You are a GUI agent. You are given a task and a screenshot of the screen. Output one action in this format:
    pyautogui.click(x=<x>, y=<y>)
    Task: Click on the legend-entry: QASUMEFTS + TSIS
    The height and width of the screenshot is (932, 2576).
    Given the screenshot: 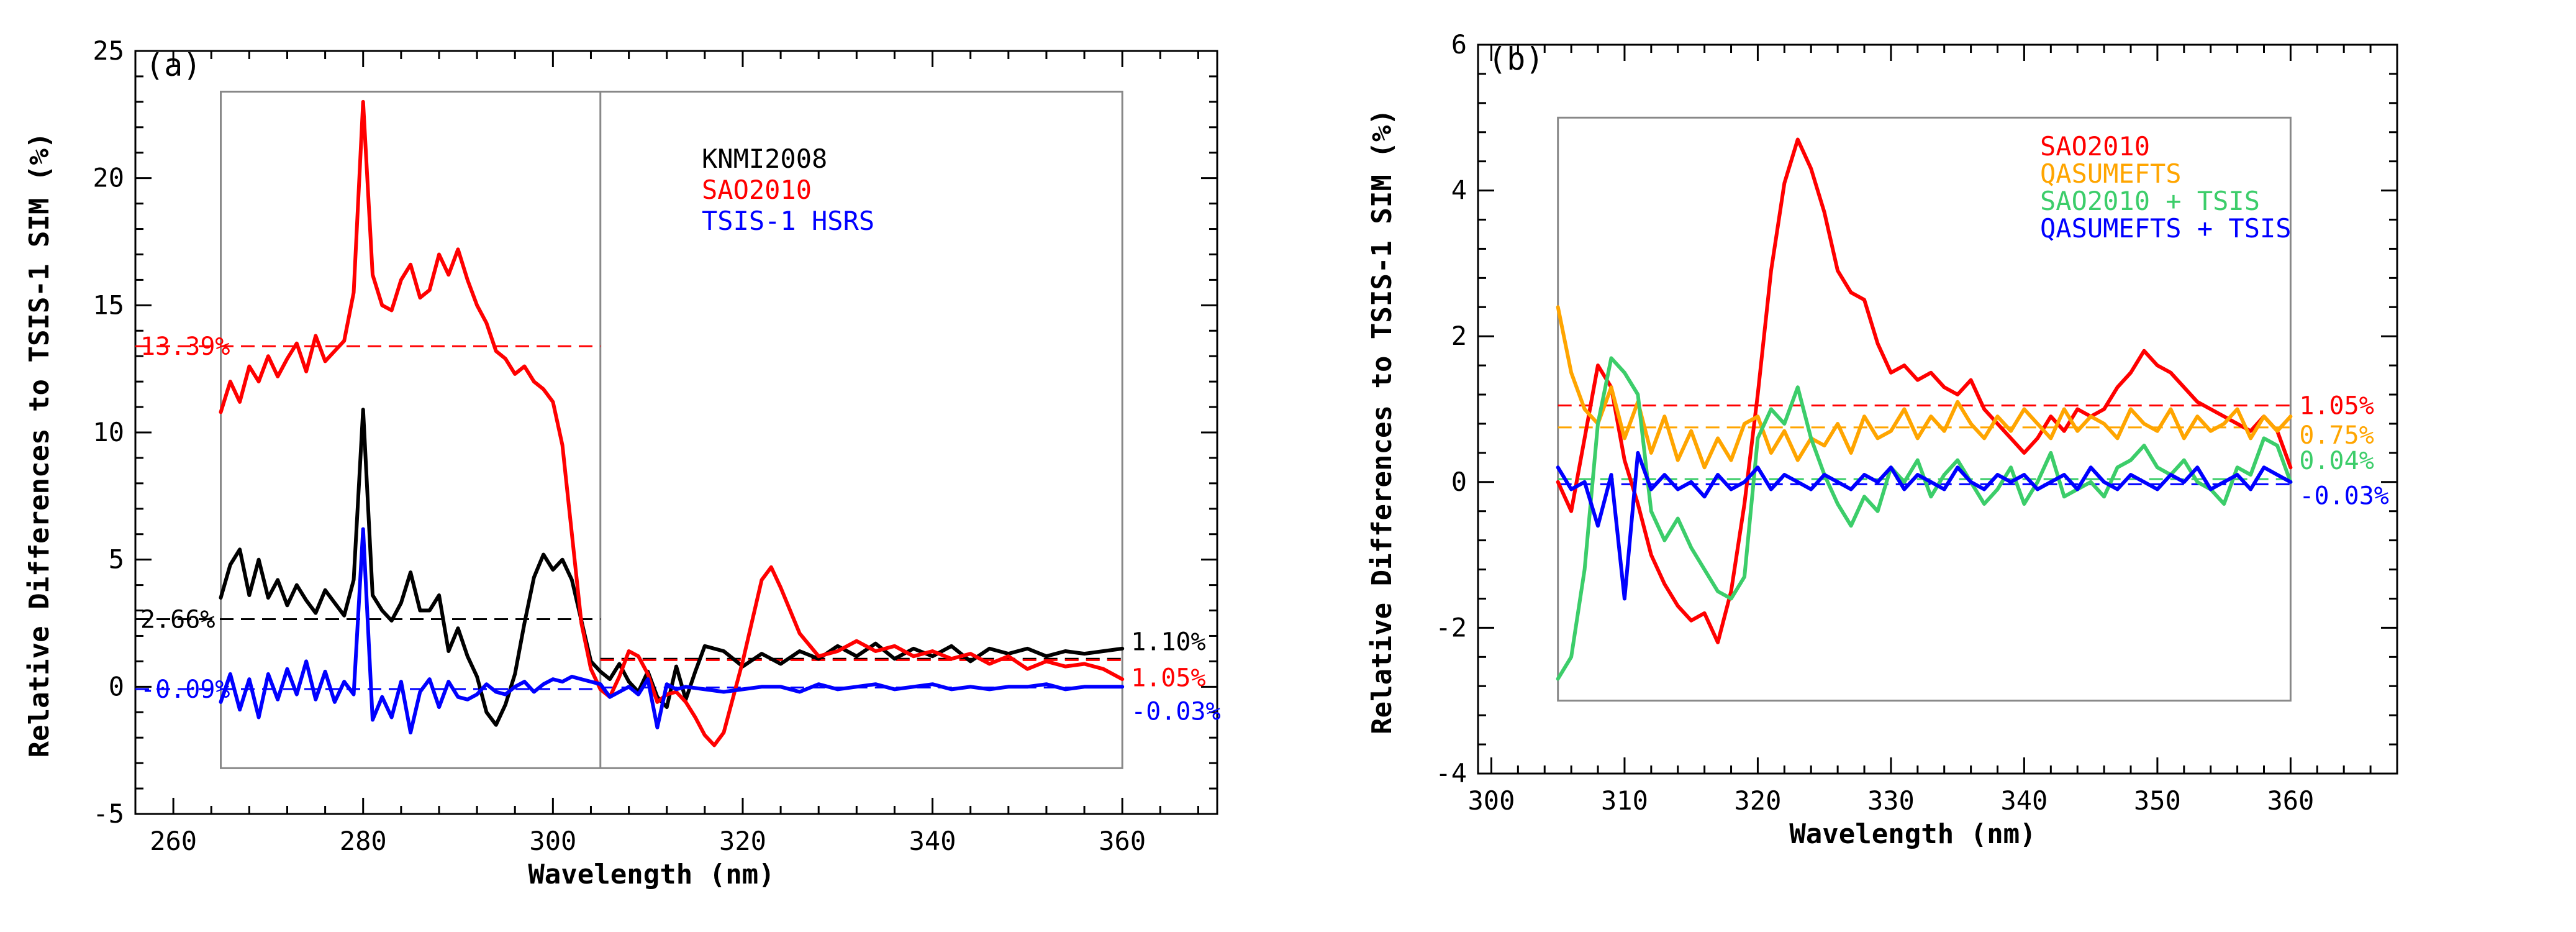 What is the action you would take?
    pyautogui.click(x=2166, y=229)
    